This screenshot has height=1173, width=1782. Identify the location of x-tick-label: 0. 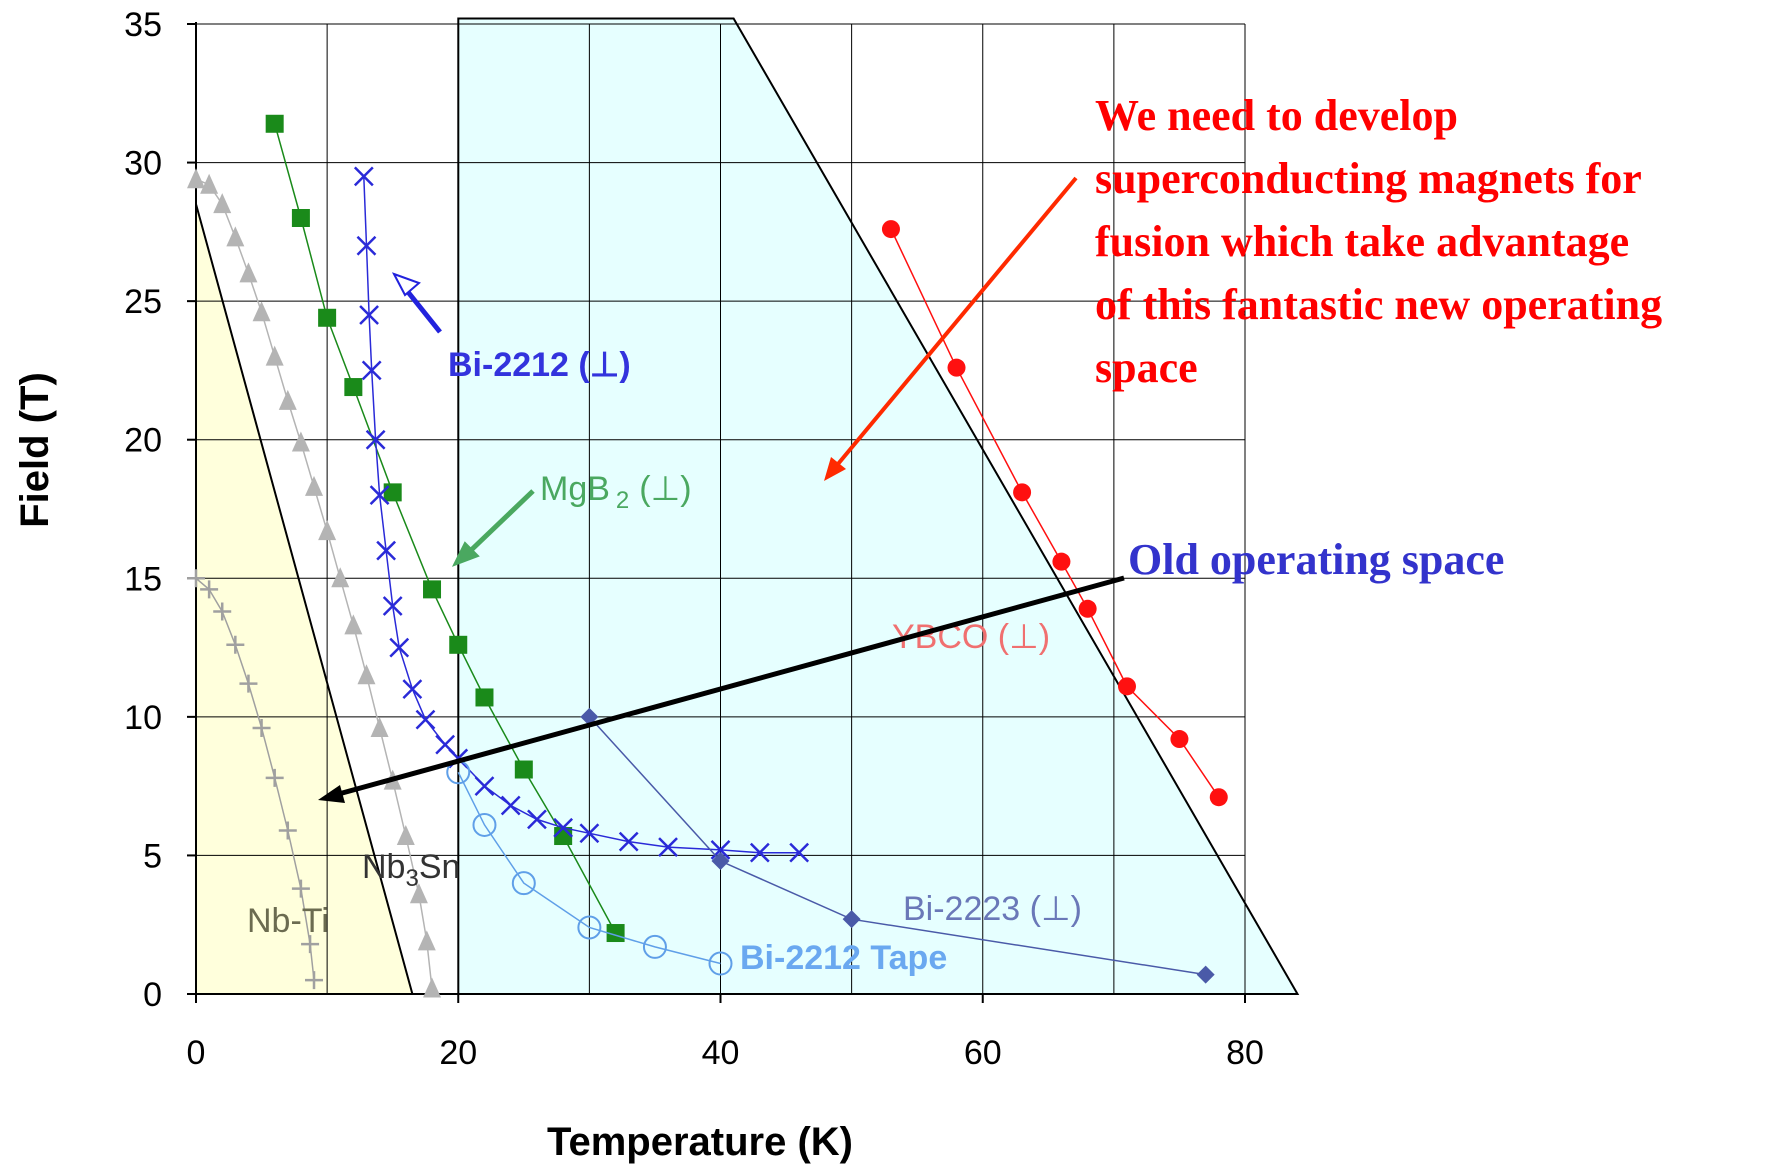
(196, 1053).